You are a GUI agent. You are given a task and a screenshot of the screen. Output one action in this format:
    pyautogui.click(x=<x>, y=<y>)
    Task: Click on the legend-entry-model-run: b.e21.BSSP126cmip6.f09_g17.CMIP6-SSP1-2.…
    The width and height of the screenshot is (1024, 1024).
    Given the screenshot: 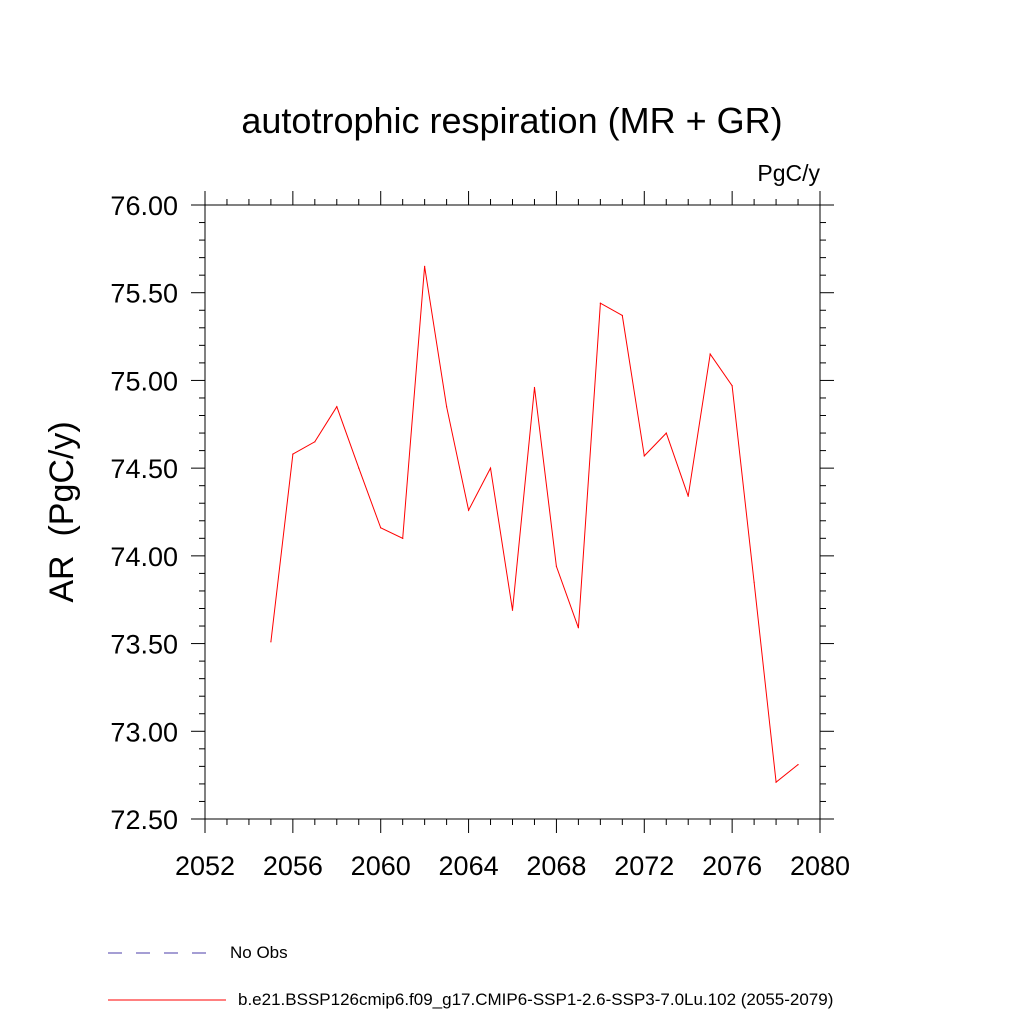 What is the action you would take?
    pyautogui.click(x=470, y=1000)
    